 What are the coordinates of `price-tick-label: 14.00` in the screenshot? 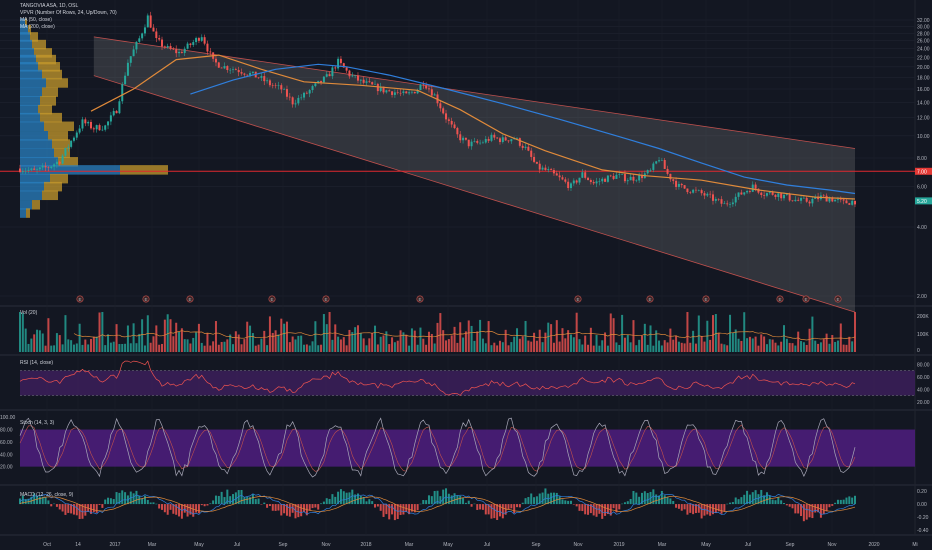 It's located at (923, 103).